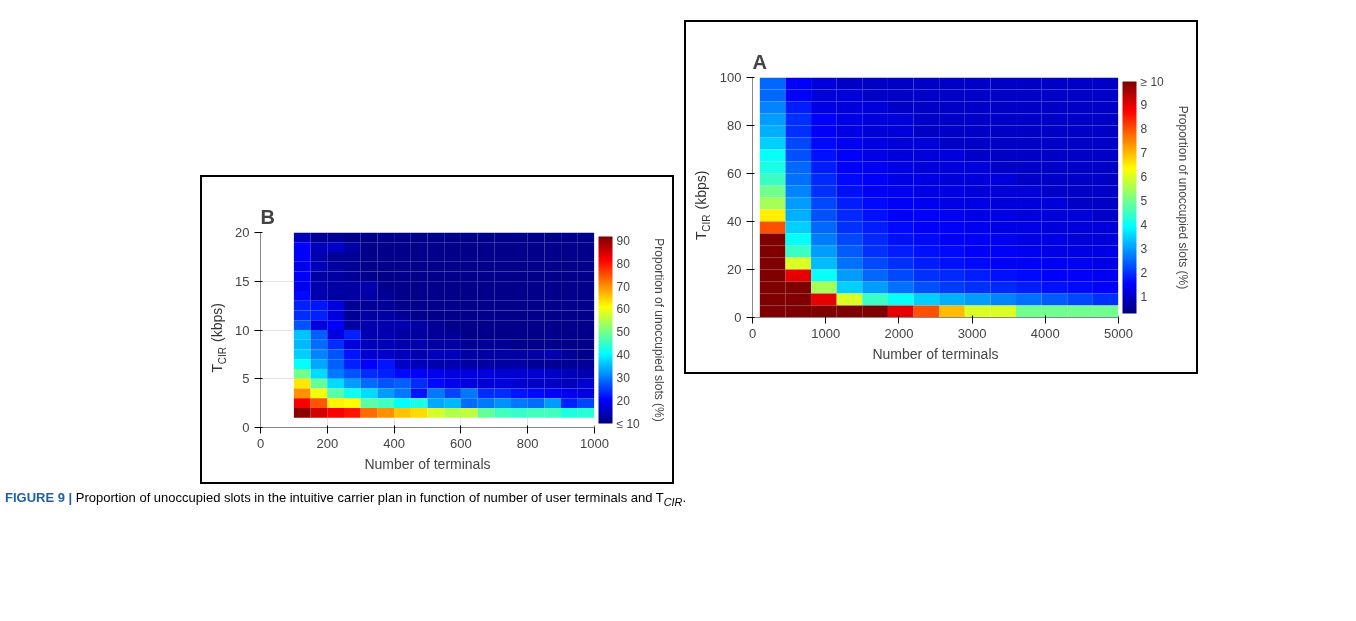 The image size is (1356, 621). What do you see at coordinates (527, 443) in the screenshot?
I see `x-tick-label: 800` at bounding box center [527, 443].